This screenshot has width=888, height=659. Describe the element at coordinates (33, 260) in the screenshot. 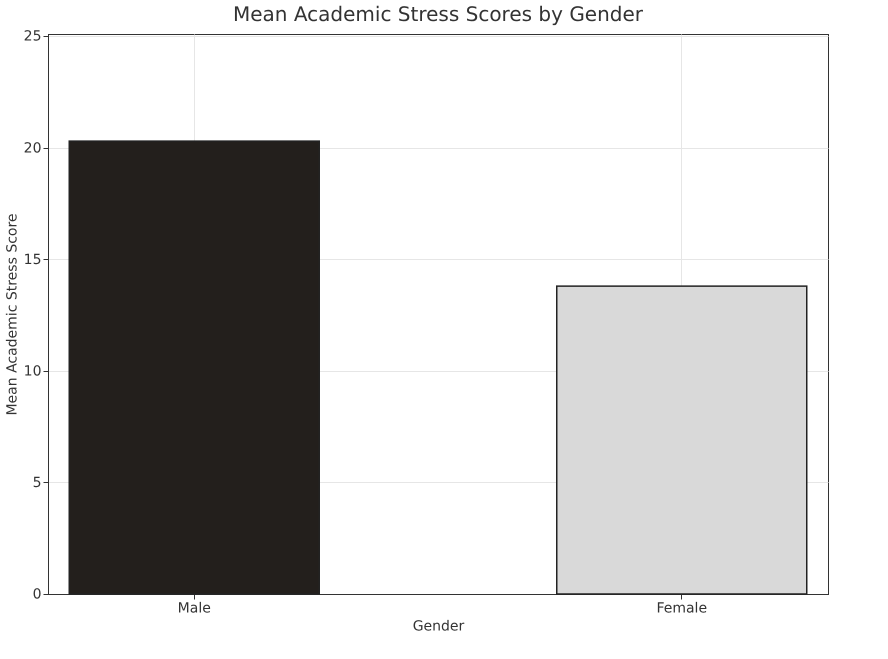

I see `y-tick-label: 15` at that location.